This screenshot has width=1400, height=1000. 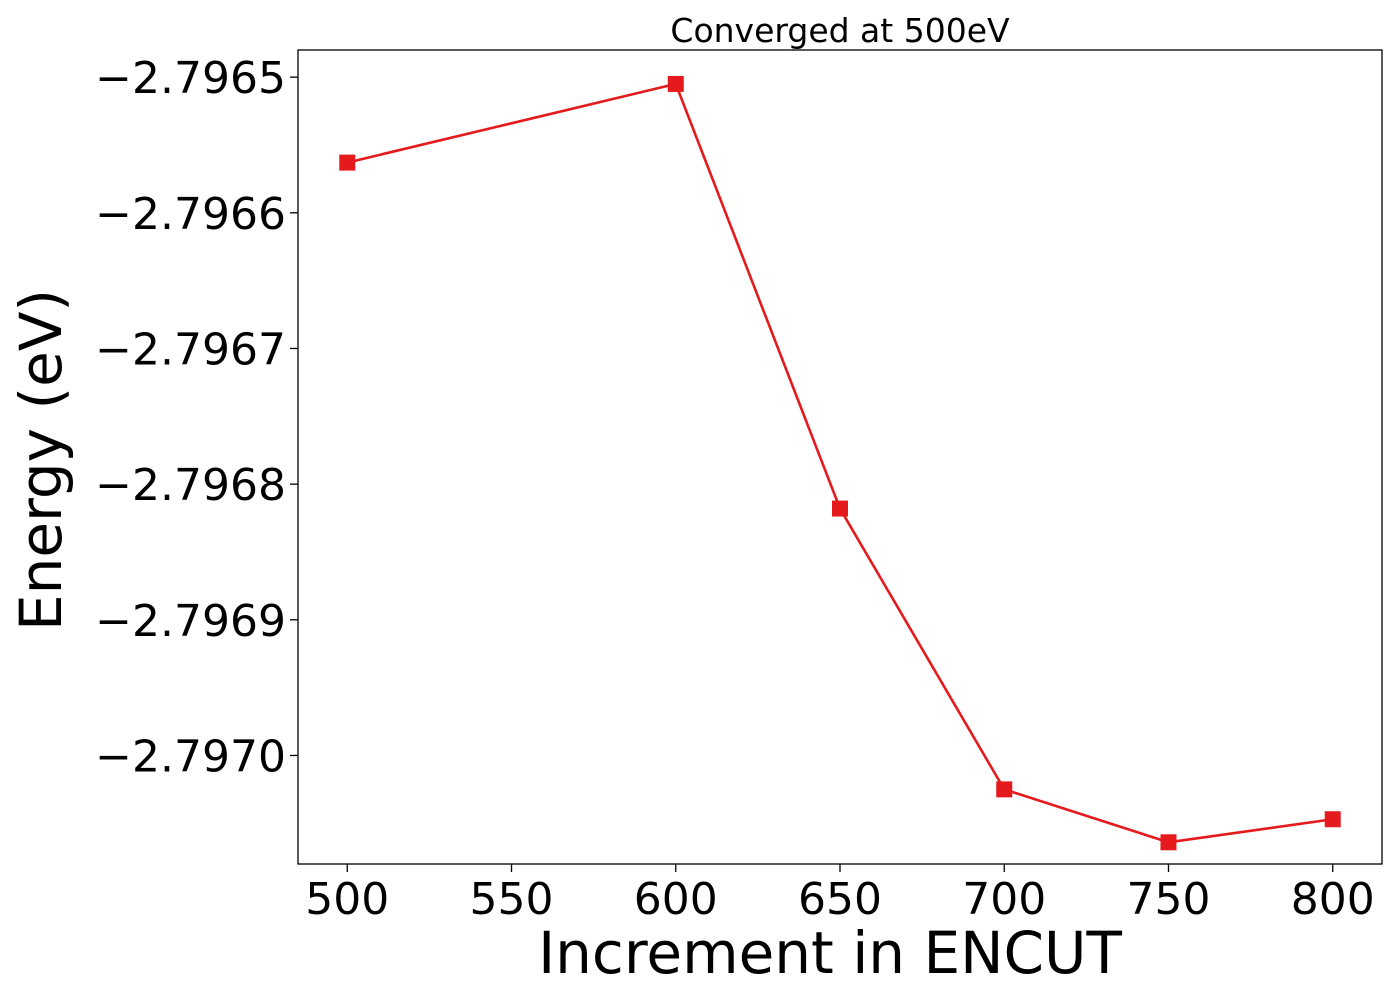 What do you see at coordinates (41, 460) in the screenshot?
I see `y-axis-label: Energy (eV)` at bounding box center [41, 460].